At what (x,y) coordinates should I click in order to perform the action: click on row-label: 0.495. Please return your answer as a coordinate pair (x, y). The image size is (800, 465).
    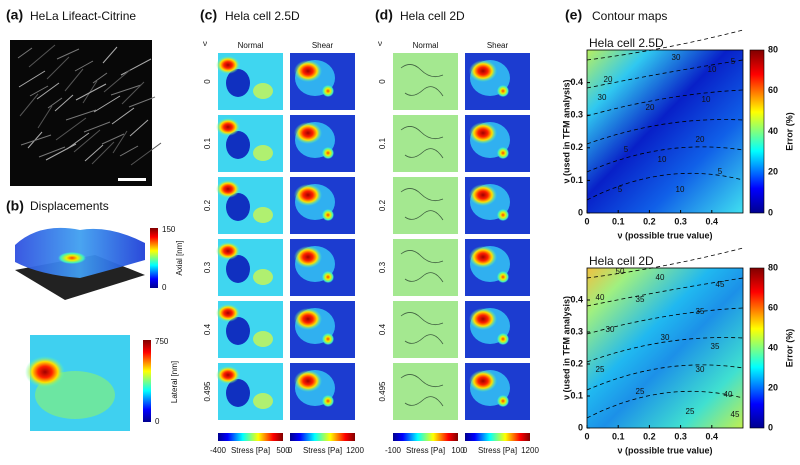
    Looking at the image, I should click on (382, 391).